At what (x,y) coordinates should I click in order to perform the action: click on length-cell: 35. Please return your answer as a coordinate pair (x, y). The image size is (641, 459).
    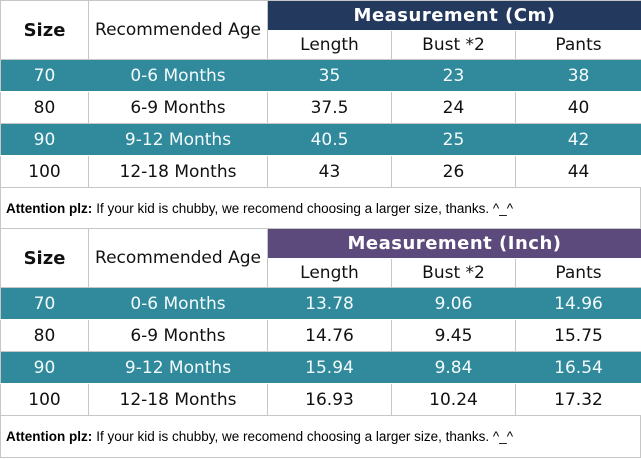
    Looking at the image, I should click on (329, 75).